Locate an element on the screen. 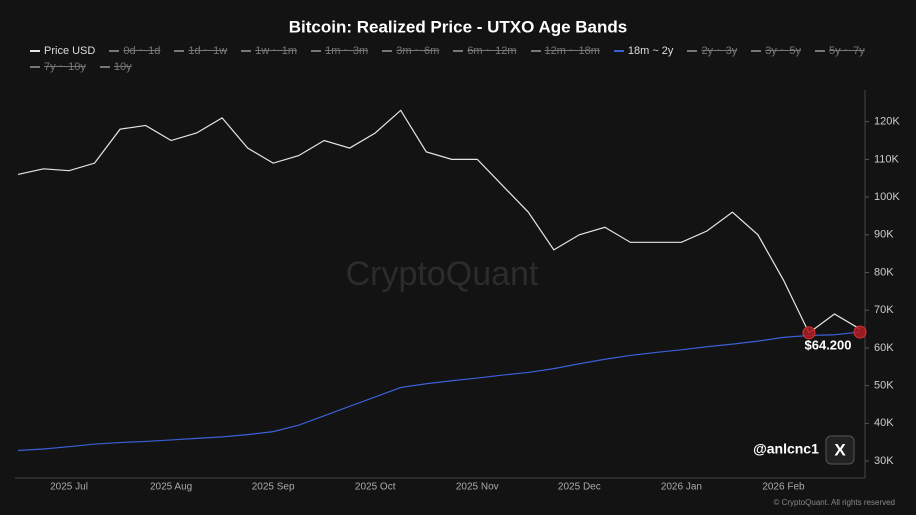  legend-label: 0d ~ 1d is located at coordinates (142, 51).